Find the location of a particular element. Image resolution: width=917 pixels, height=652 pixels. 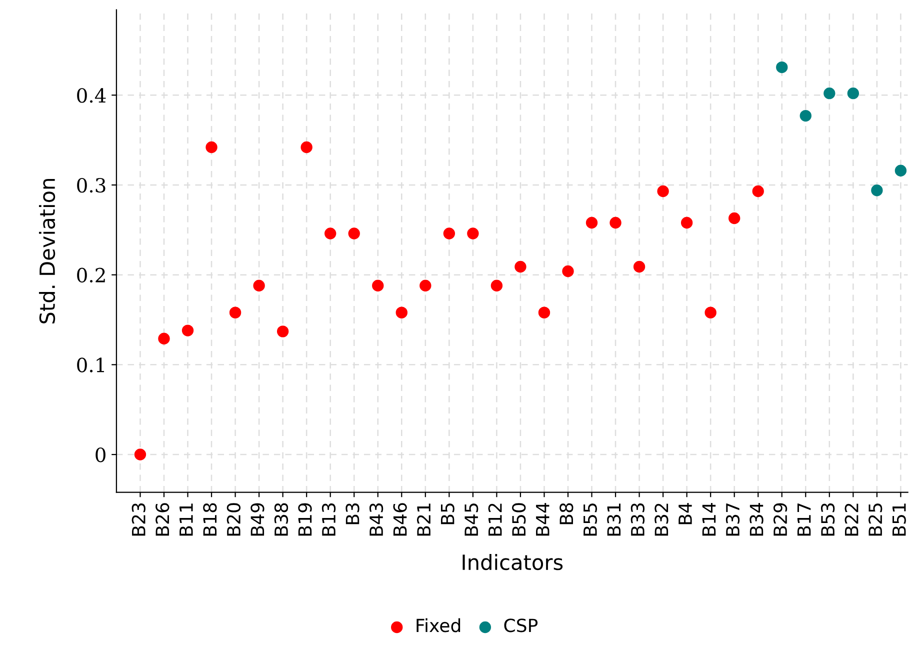

x-tick-label: B44 is located at coordinates (543, 519).